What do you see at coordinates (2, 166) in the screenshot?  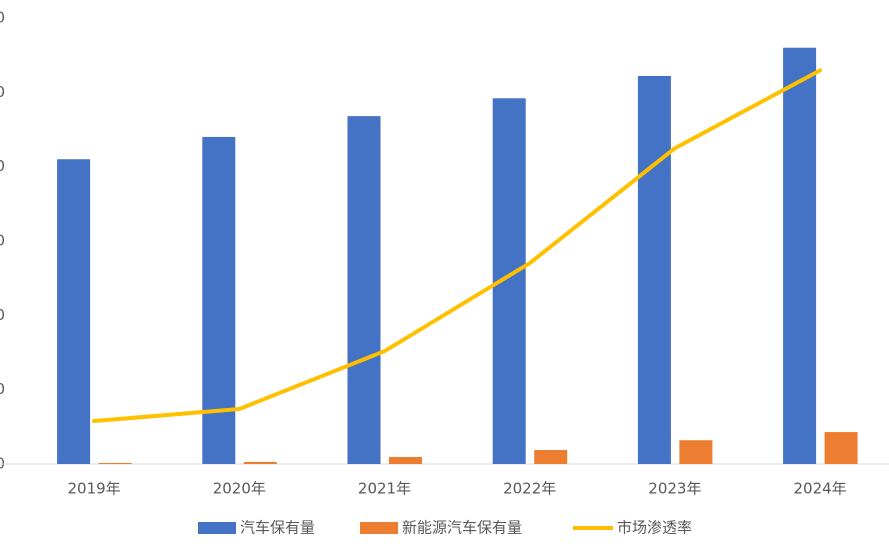 I see `y-tick-label: 20000` at bounding box center [2, 166].